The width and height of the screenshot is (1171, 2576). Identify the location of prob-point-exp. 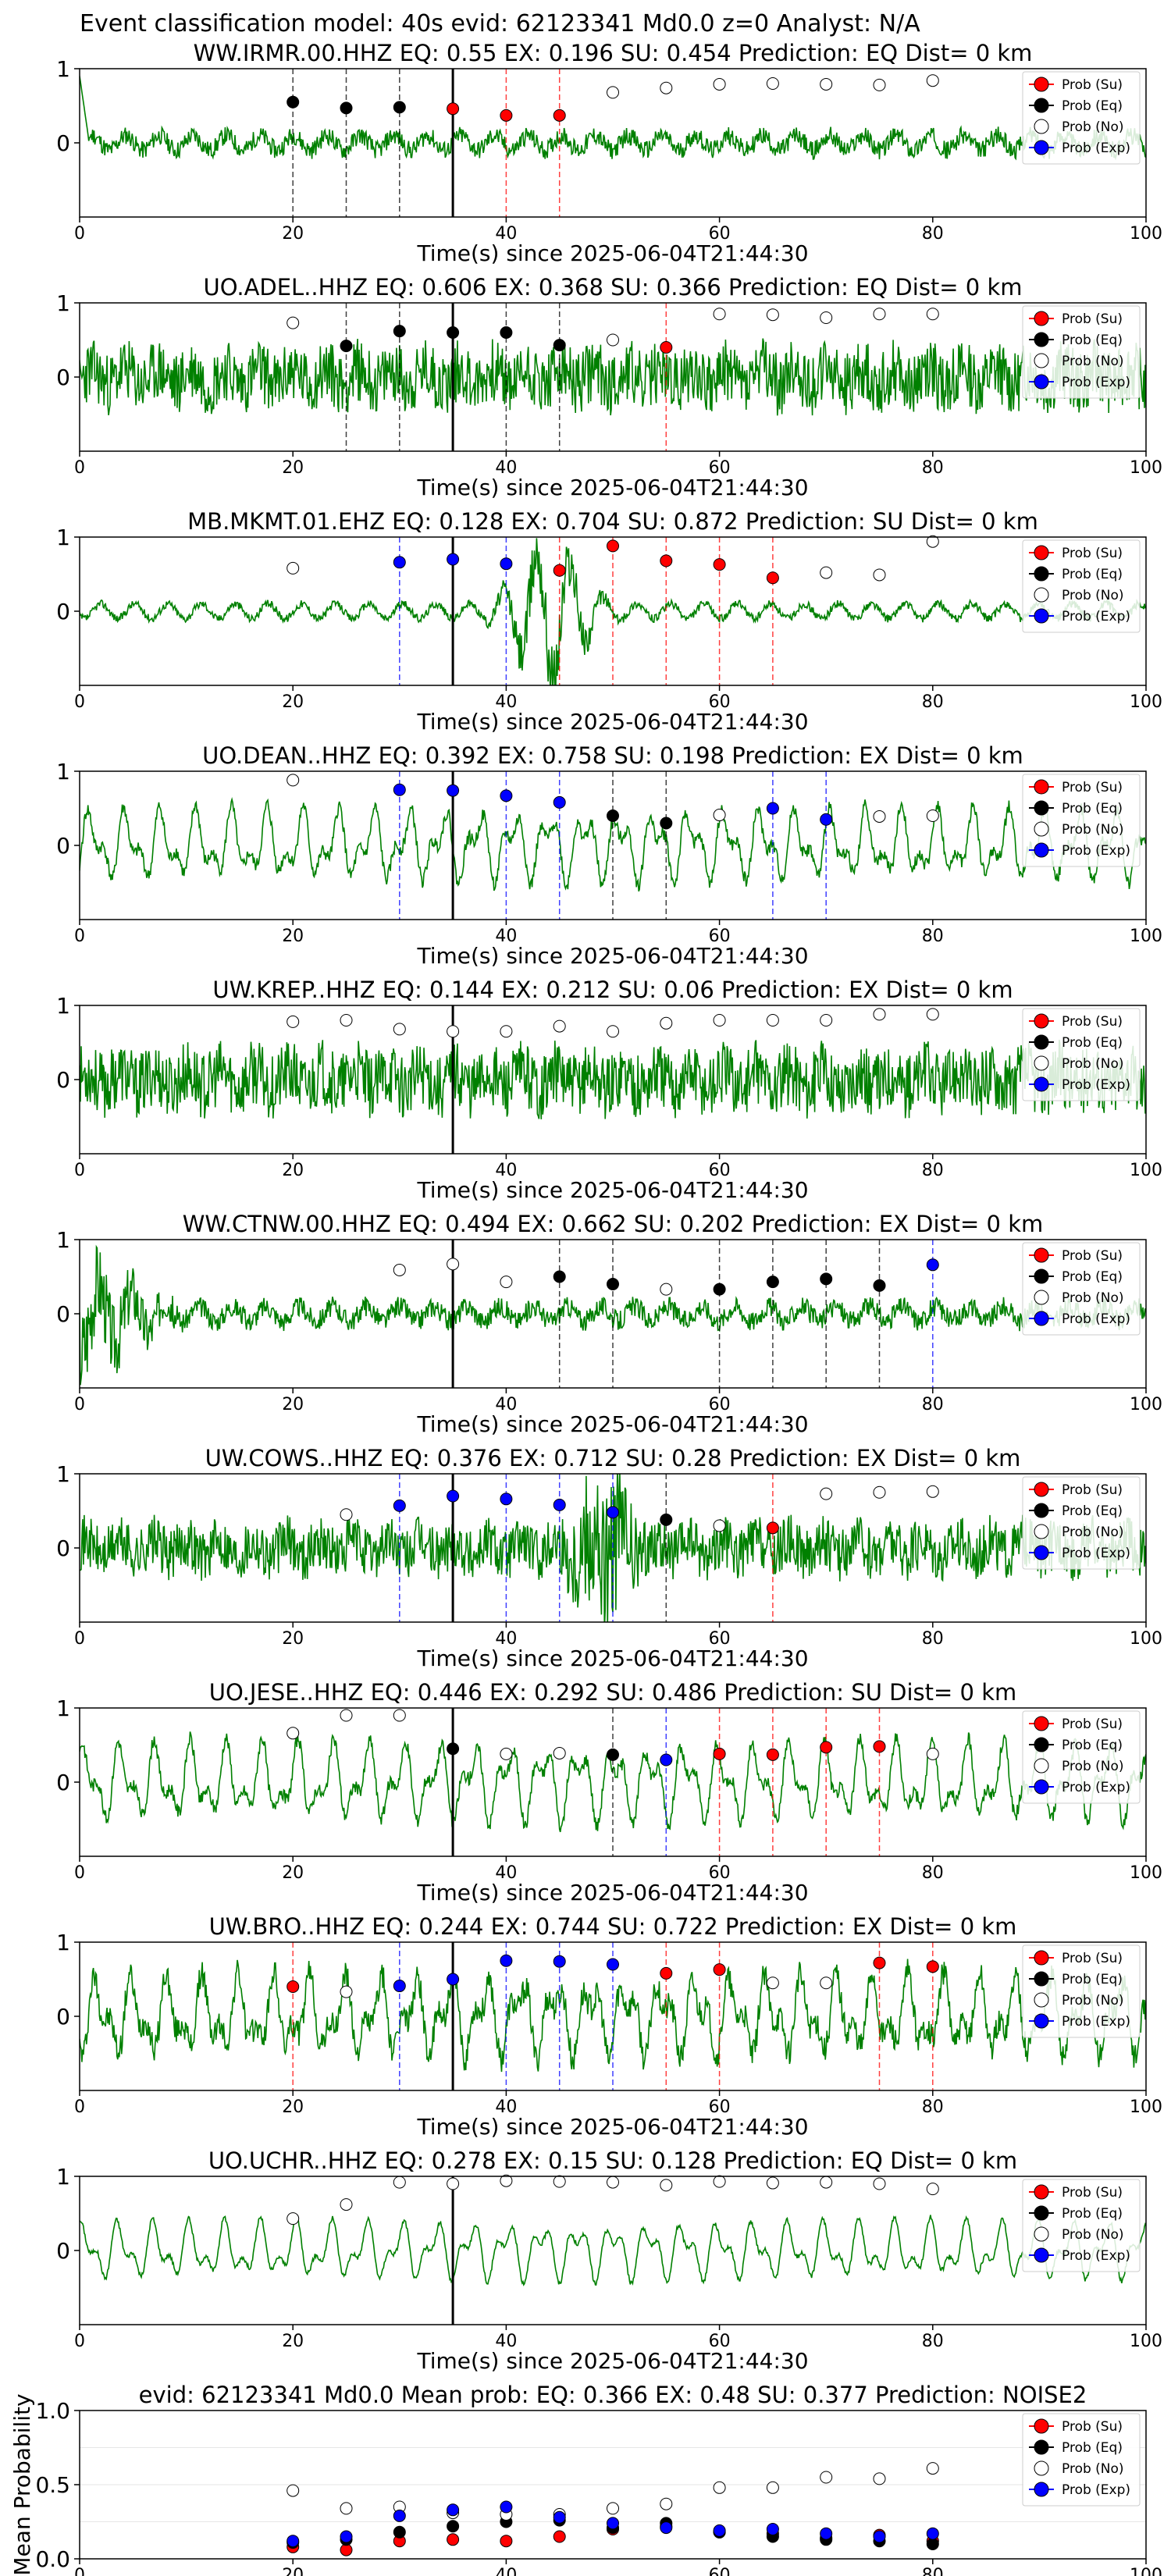
(399, 789).